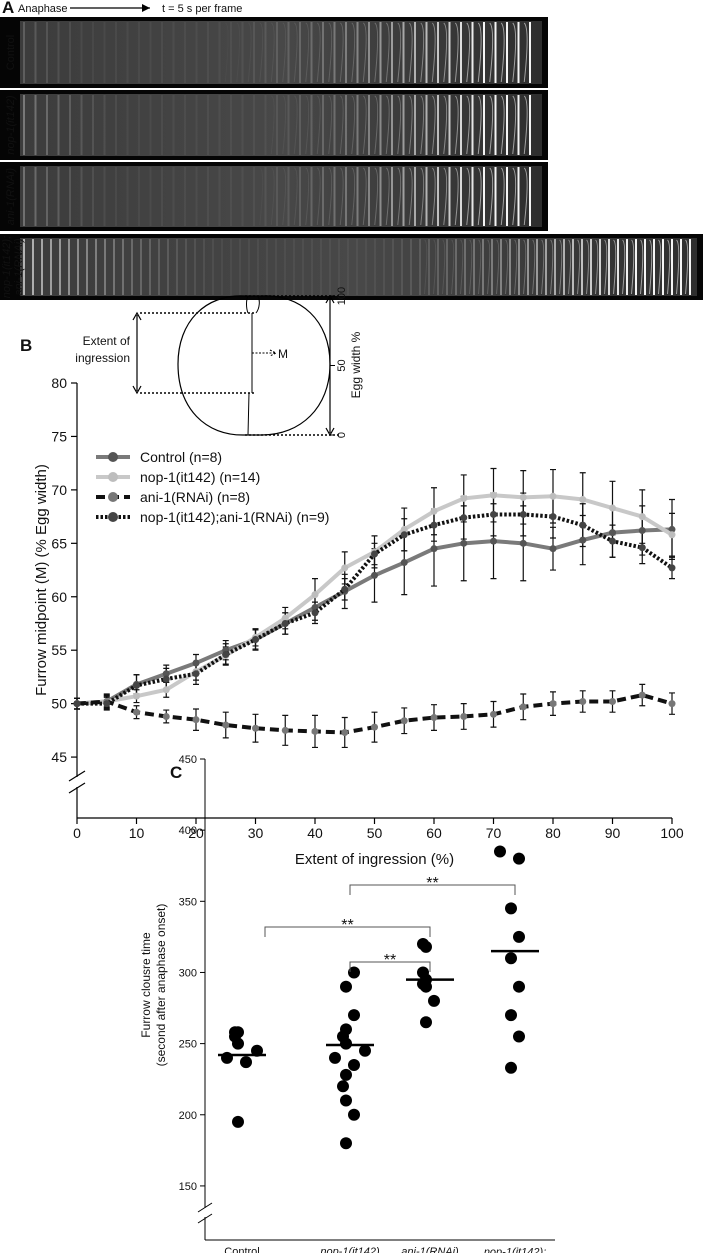  I want to click on kymograph, so click(281, 125).